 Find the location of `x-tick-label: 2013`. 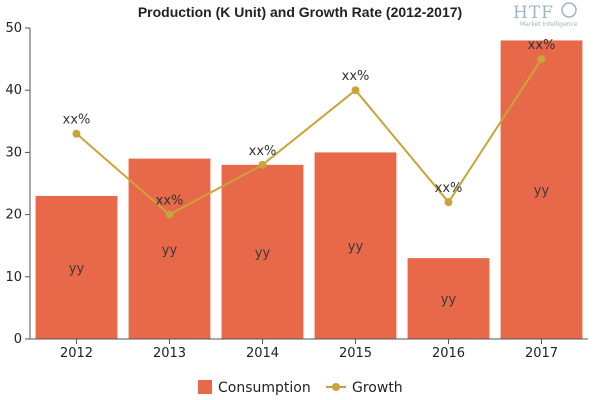

x-tick-label: 2013 is located at coordinates (169, 353).